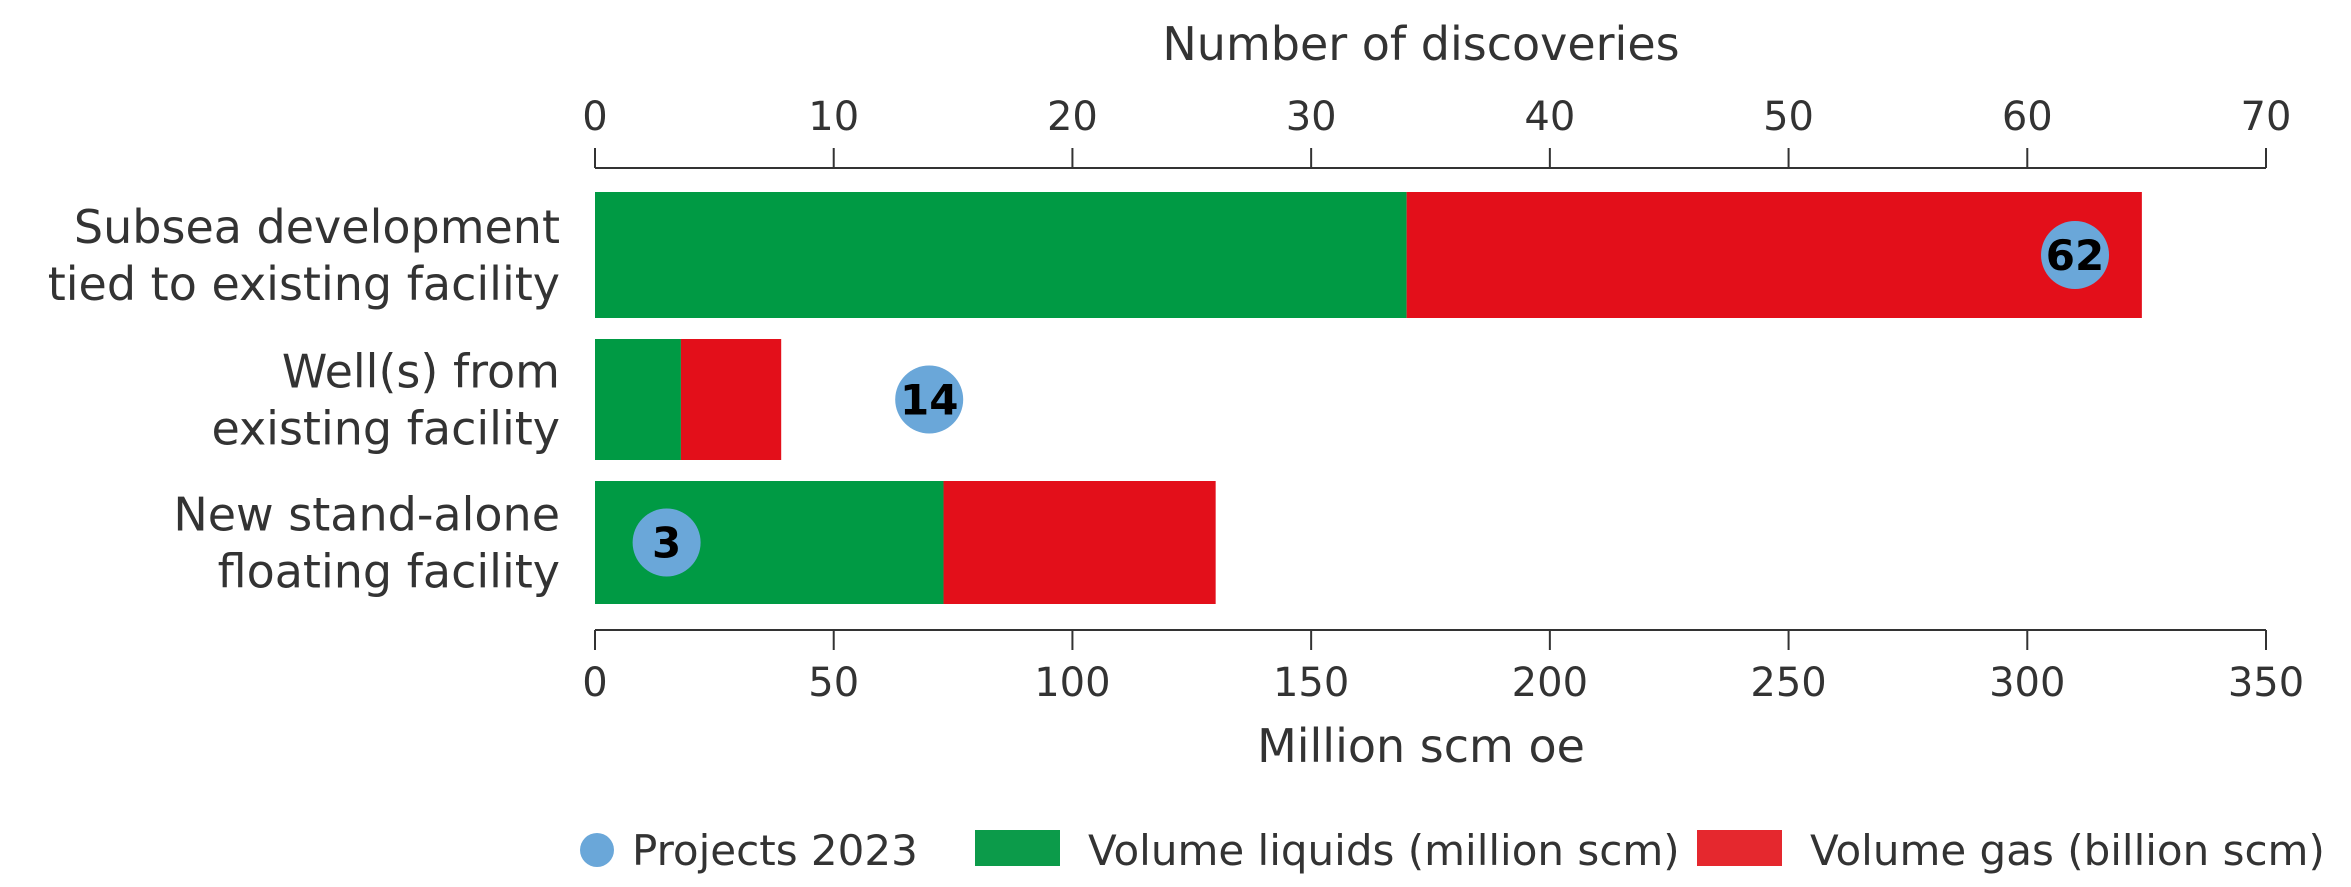 This screenshot has width=2351, height=887. I want to click on bottom-axis-title: Million scm oe, so click(1421, 746).